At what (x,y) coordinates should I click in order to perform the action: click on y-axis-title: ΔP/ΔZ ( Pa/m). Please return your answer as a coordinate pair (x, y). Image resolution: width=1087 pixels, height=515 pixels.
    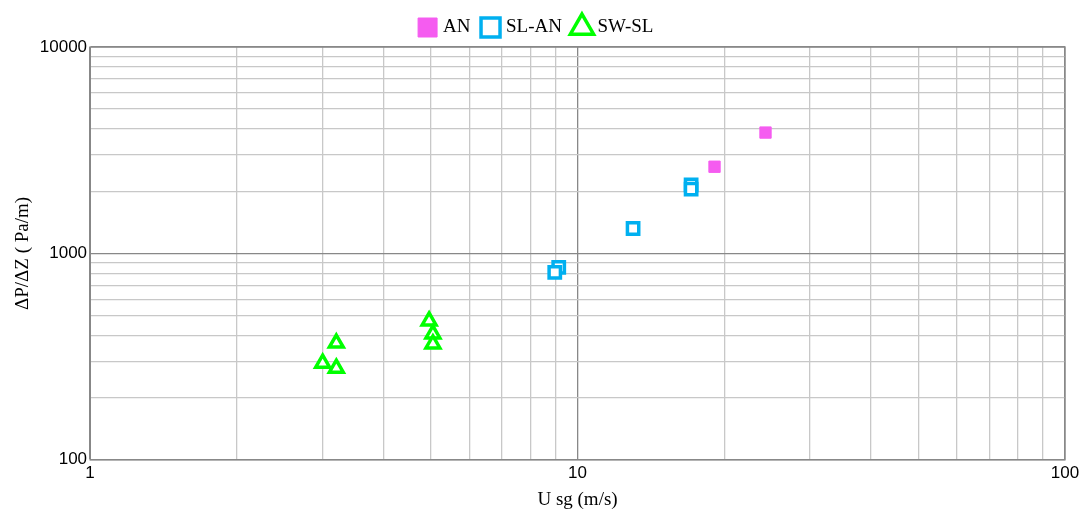
    Looking at the image, I should click on (22, 253).